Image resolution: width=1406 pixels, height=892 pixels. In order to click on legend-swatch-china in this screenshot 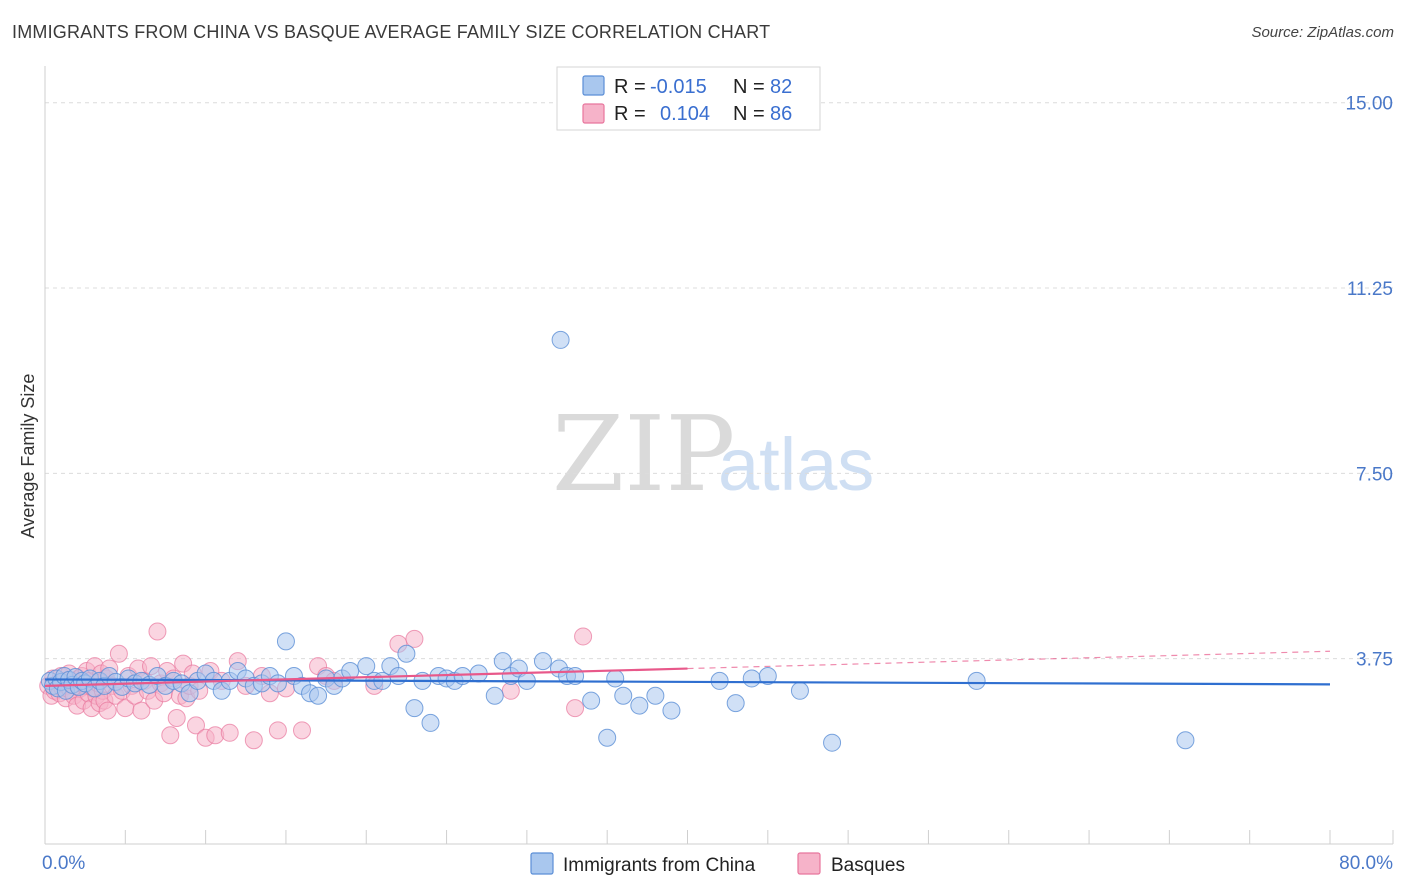, I will do `click(593, 85)`.